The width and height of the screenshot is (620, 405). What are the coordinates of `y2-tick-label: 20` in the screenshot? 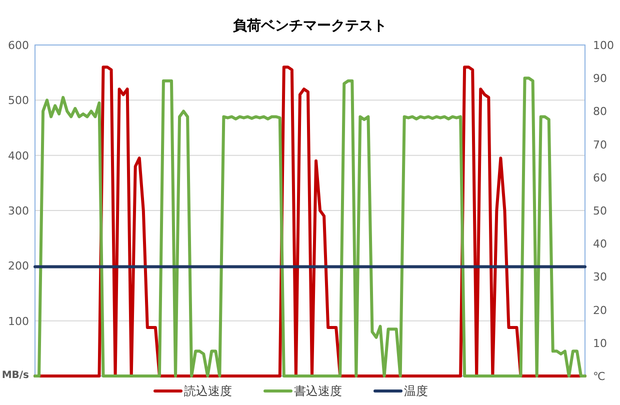 It's located at (600, 310).